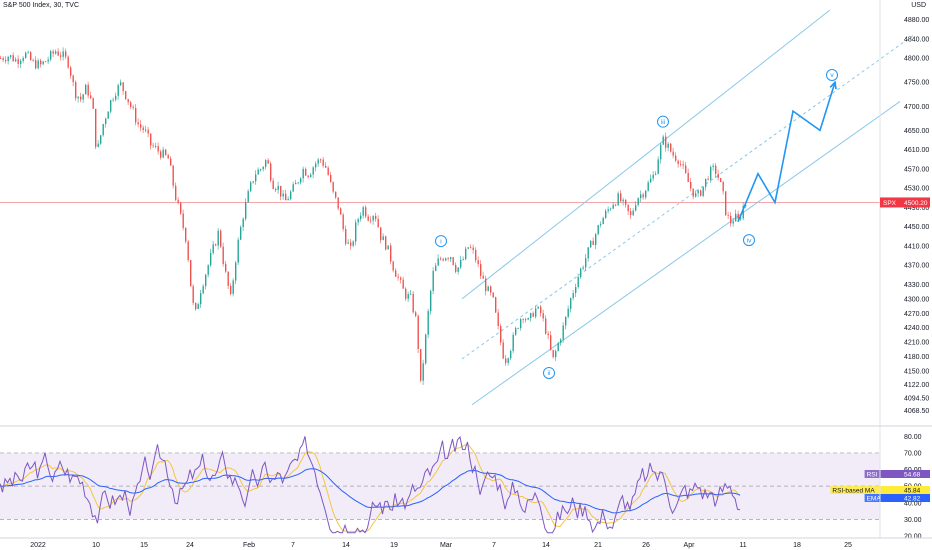 The image size is (932, 550). I want to click on price-tick-label: 4210.00, so click(916, 343).